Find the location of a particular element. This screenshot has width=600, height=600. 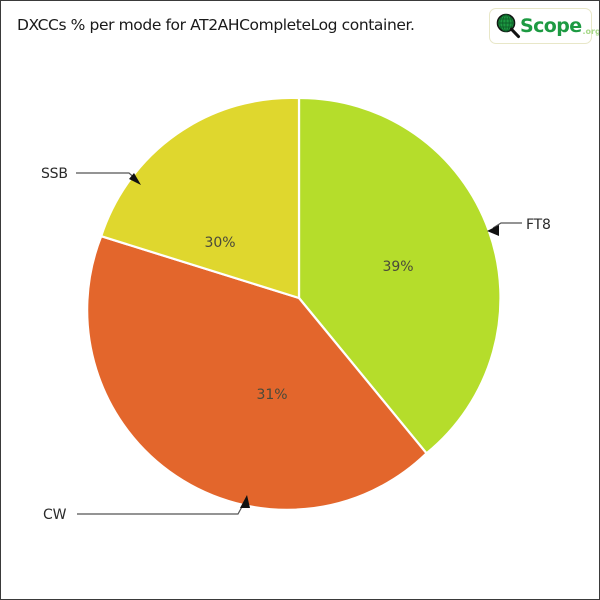

callout-arrow-cw is located at coordinates (245, 501).